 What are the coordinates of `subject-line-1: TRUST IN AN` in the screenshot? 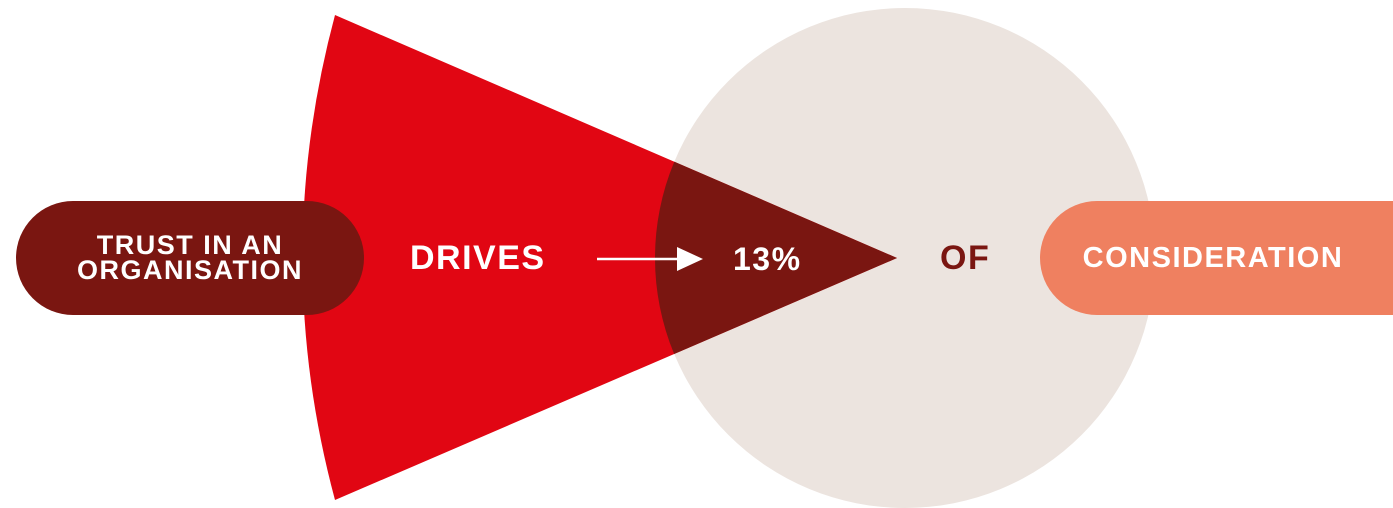 It's located at (190, 245).